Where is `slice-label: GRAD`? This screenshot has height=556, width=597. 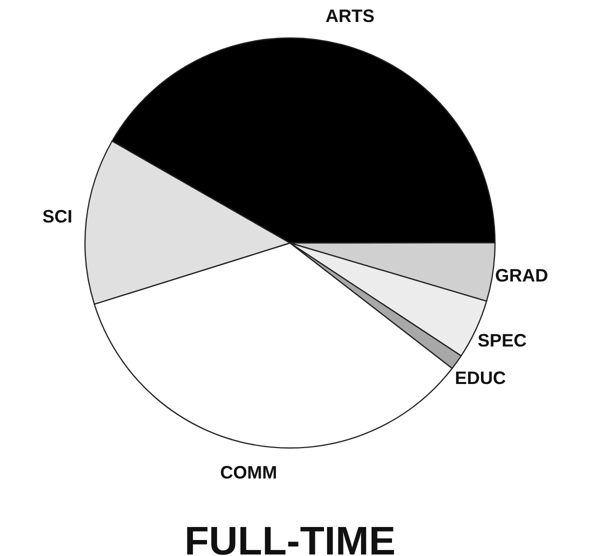
slice-label: GRAD is located at coordinates (521, 275).